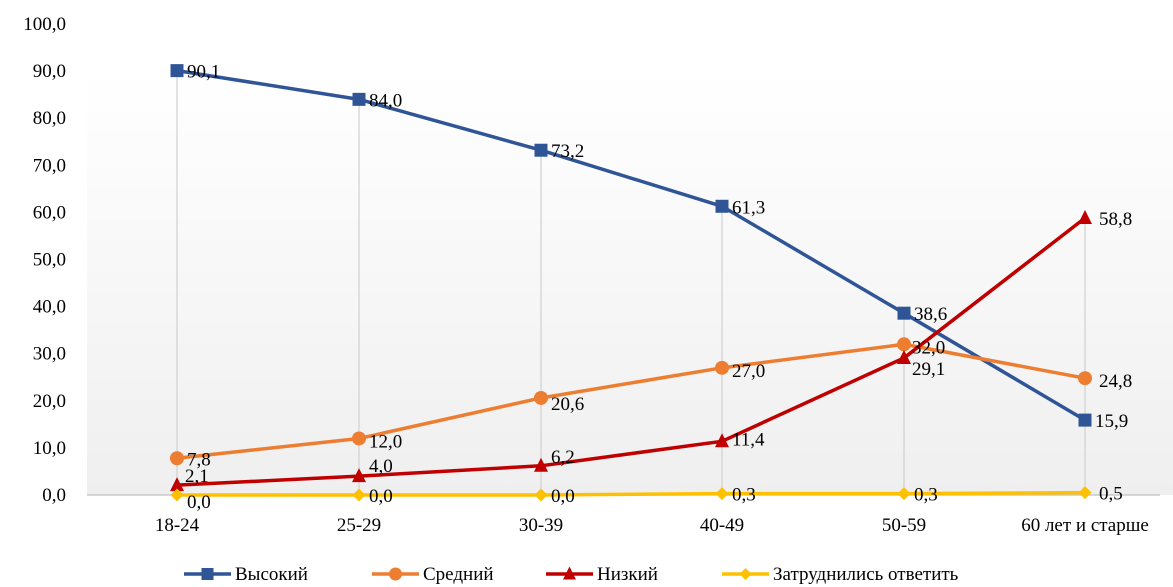 The height and width of the screenshot is (587, 1173). Describe the element at coordinates (928, 369) in the screenshot. I see `data-label: 29,1` at that location.